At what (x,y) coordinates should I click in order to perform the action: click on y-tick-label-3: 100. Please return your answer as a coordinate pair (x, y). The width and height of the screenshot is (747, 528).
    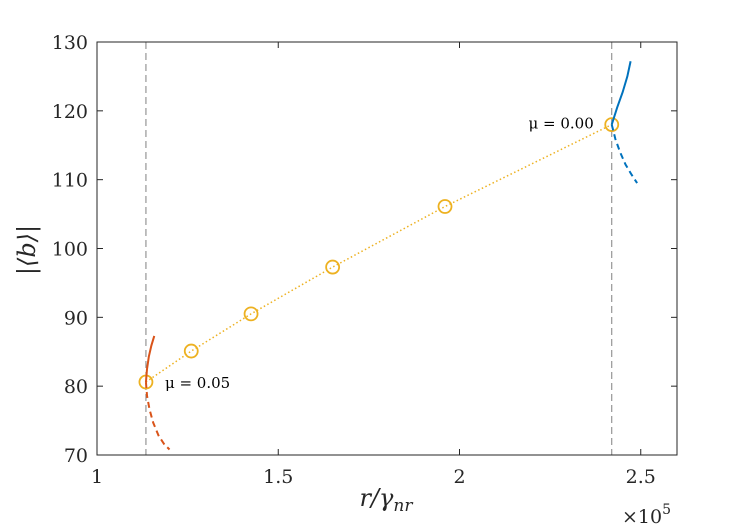
    Looking at the image, I should click on (70, 250).